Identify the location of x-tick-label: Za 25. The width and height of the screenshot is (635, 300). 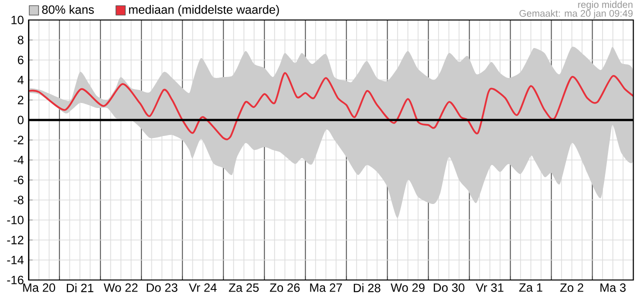
(243, 287).